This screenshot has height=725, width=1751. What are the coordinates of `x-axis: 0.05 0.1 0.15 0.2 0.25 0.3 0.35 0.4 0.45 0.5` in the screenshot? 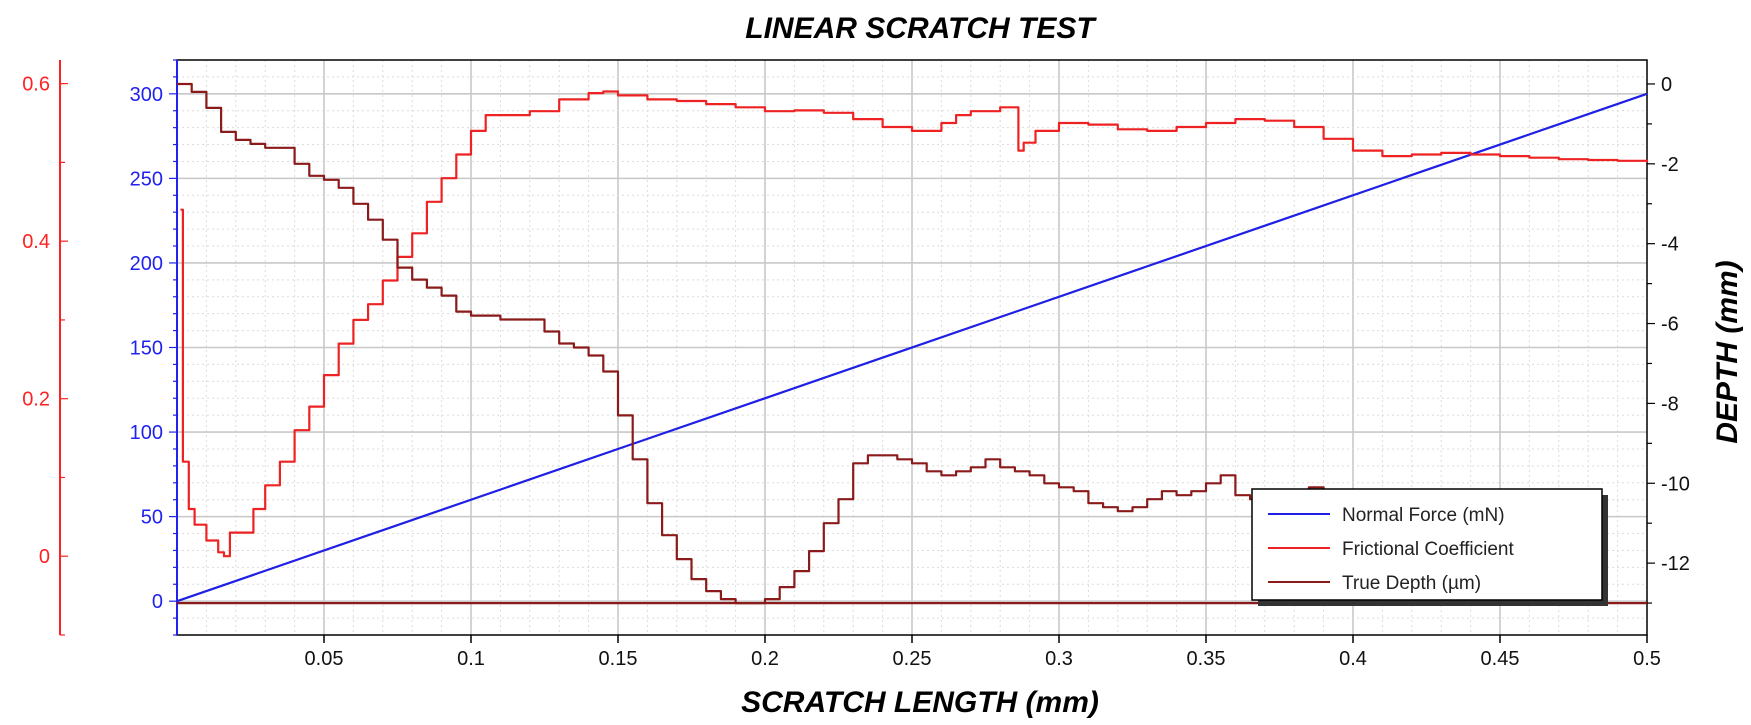 It's located at (983, 652).